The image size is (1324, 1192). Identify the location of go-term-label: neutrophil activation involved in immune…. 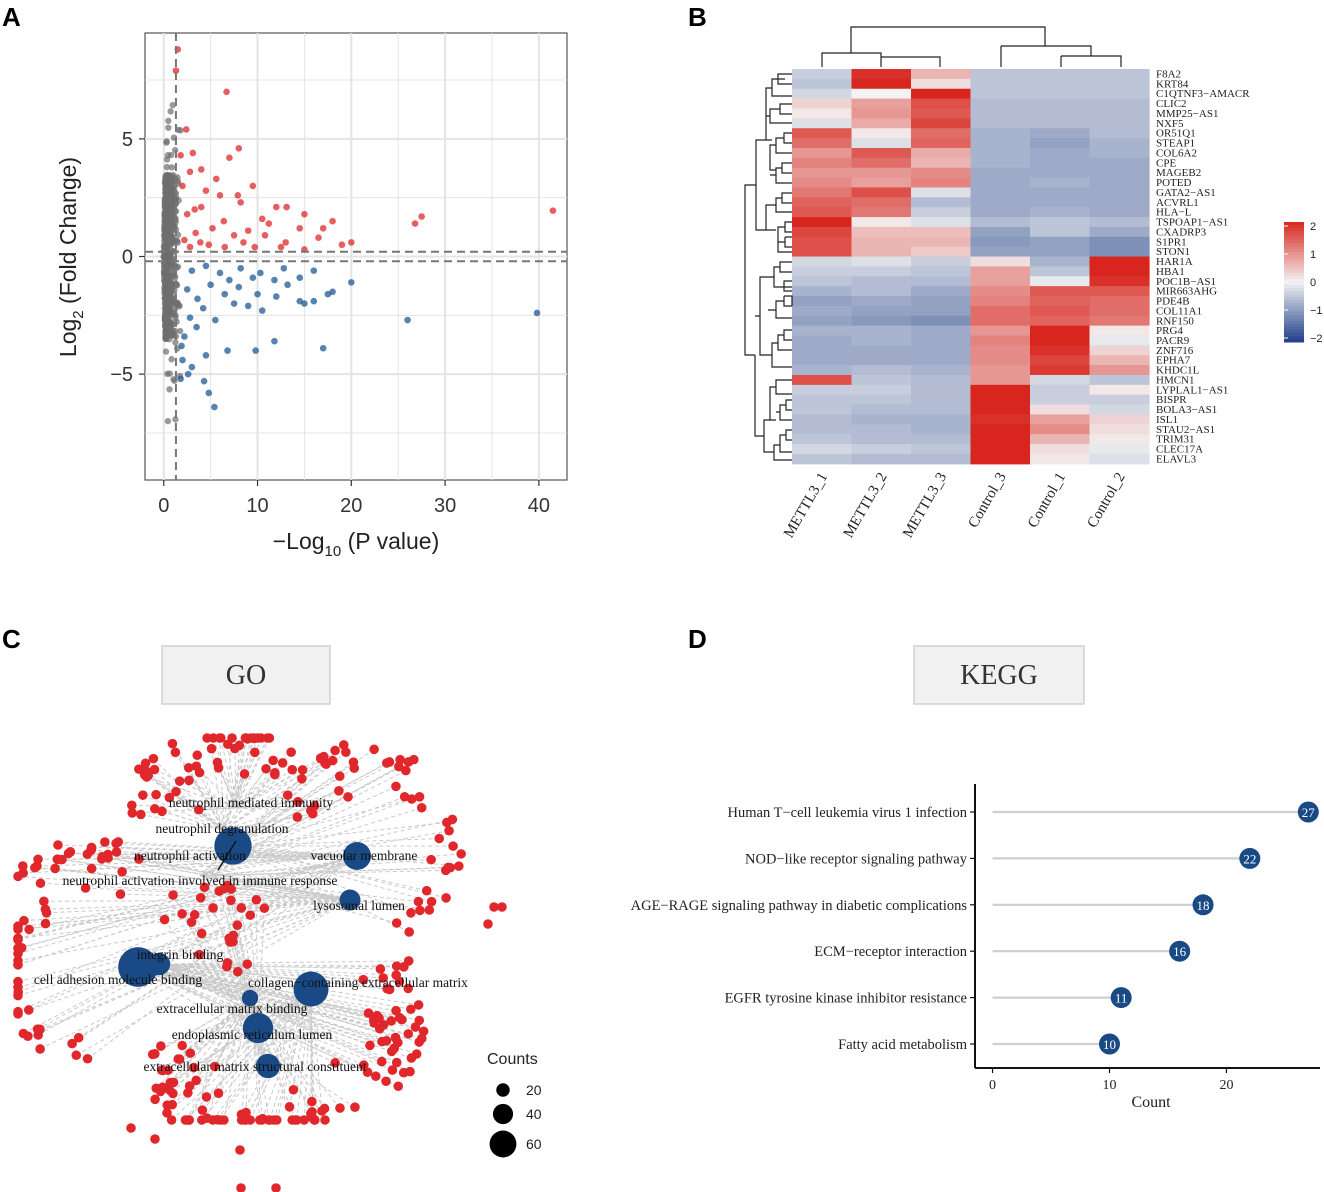
(200, 880).